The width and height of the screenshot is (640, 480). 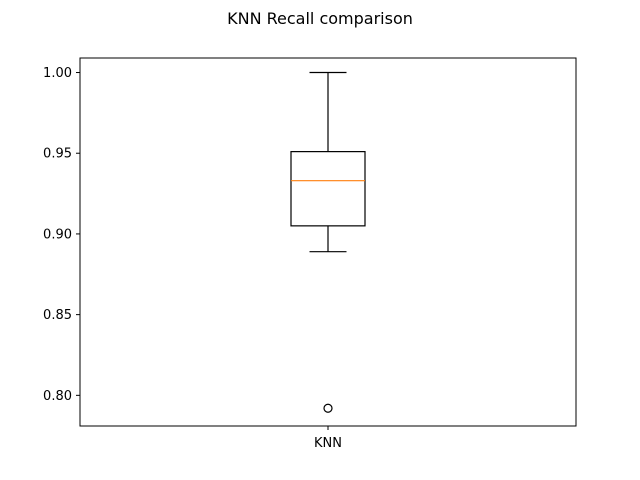 I want to click on box-knn, so click(x=328, y=242).